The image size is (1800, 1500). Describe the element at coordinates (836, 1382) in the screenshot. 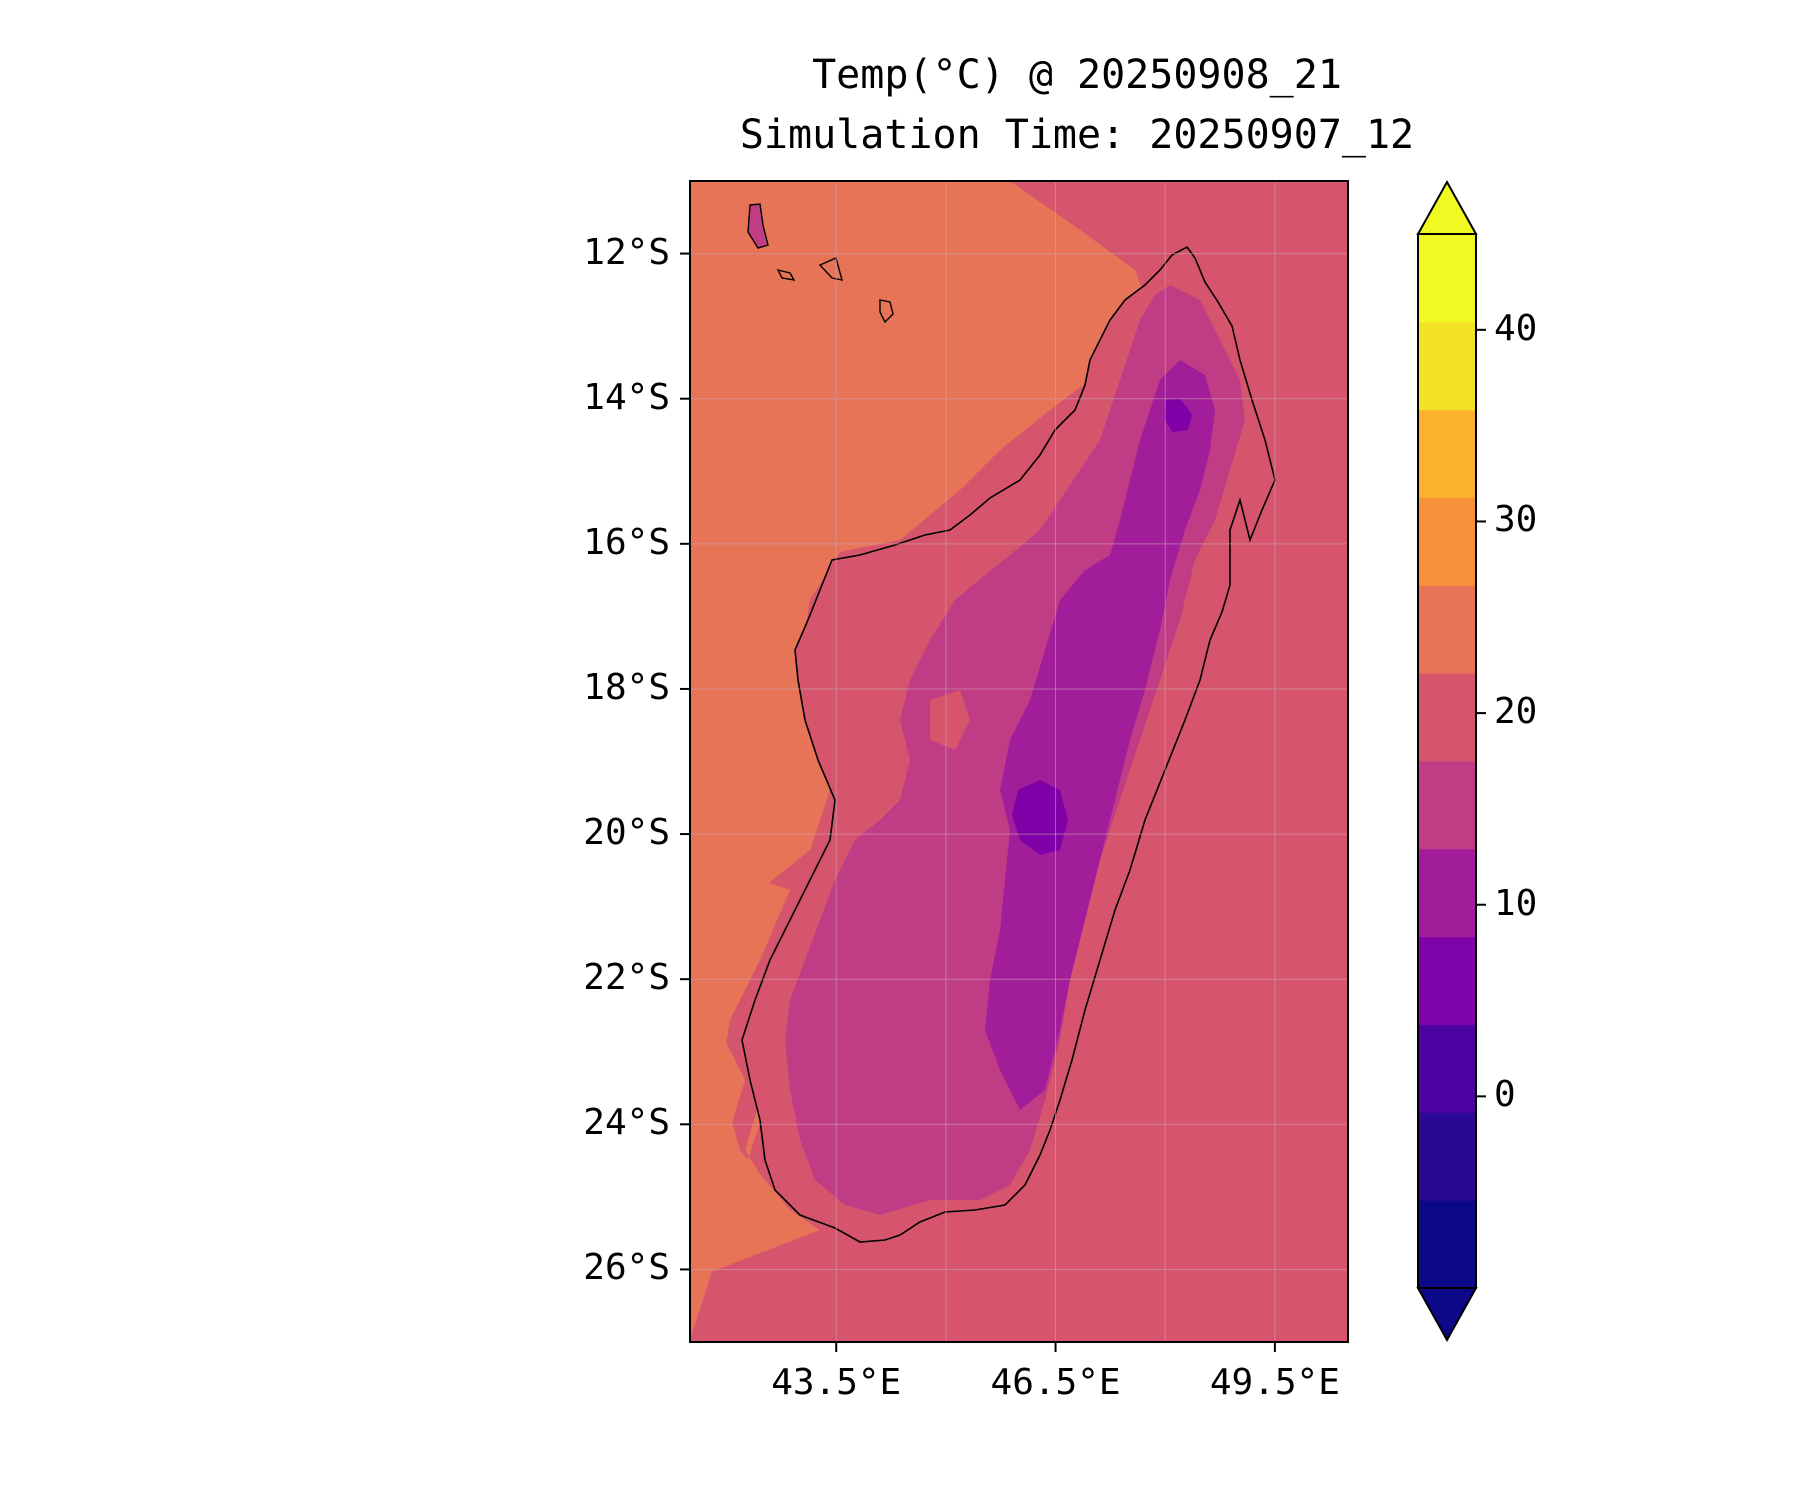

I see `lon-tick-label: 43.5°E` at that location.